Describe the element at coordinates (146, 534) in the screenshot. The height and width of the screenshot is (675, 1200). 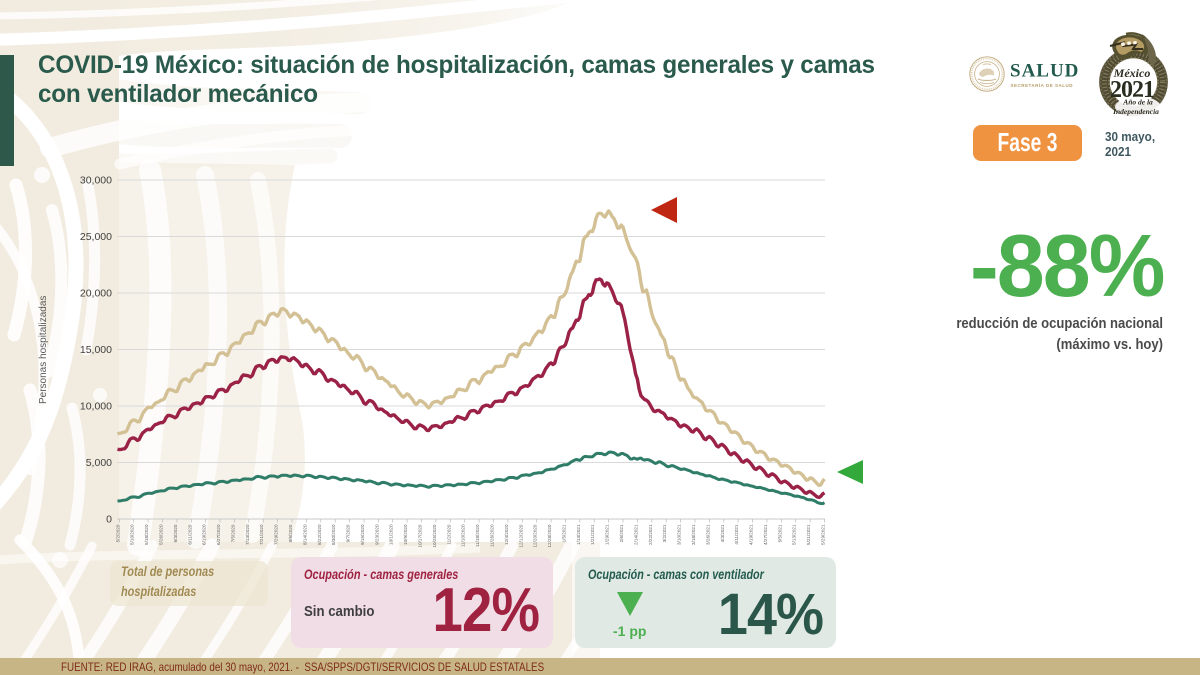
I see `svg-text: 5/18/2020` at that location.